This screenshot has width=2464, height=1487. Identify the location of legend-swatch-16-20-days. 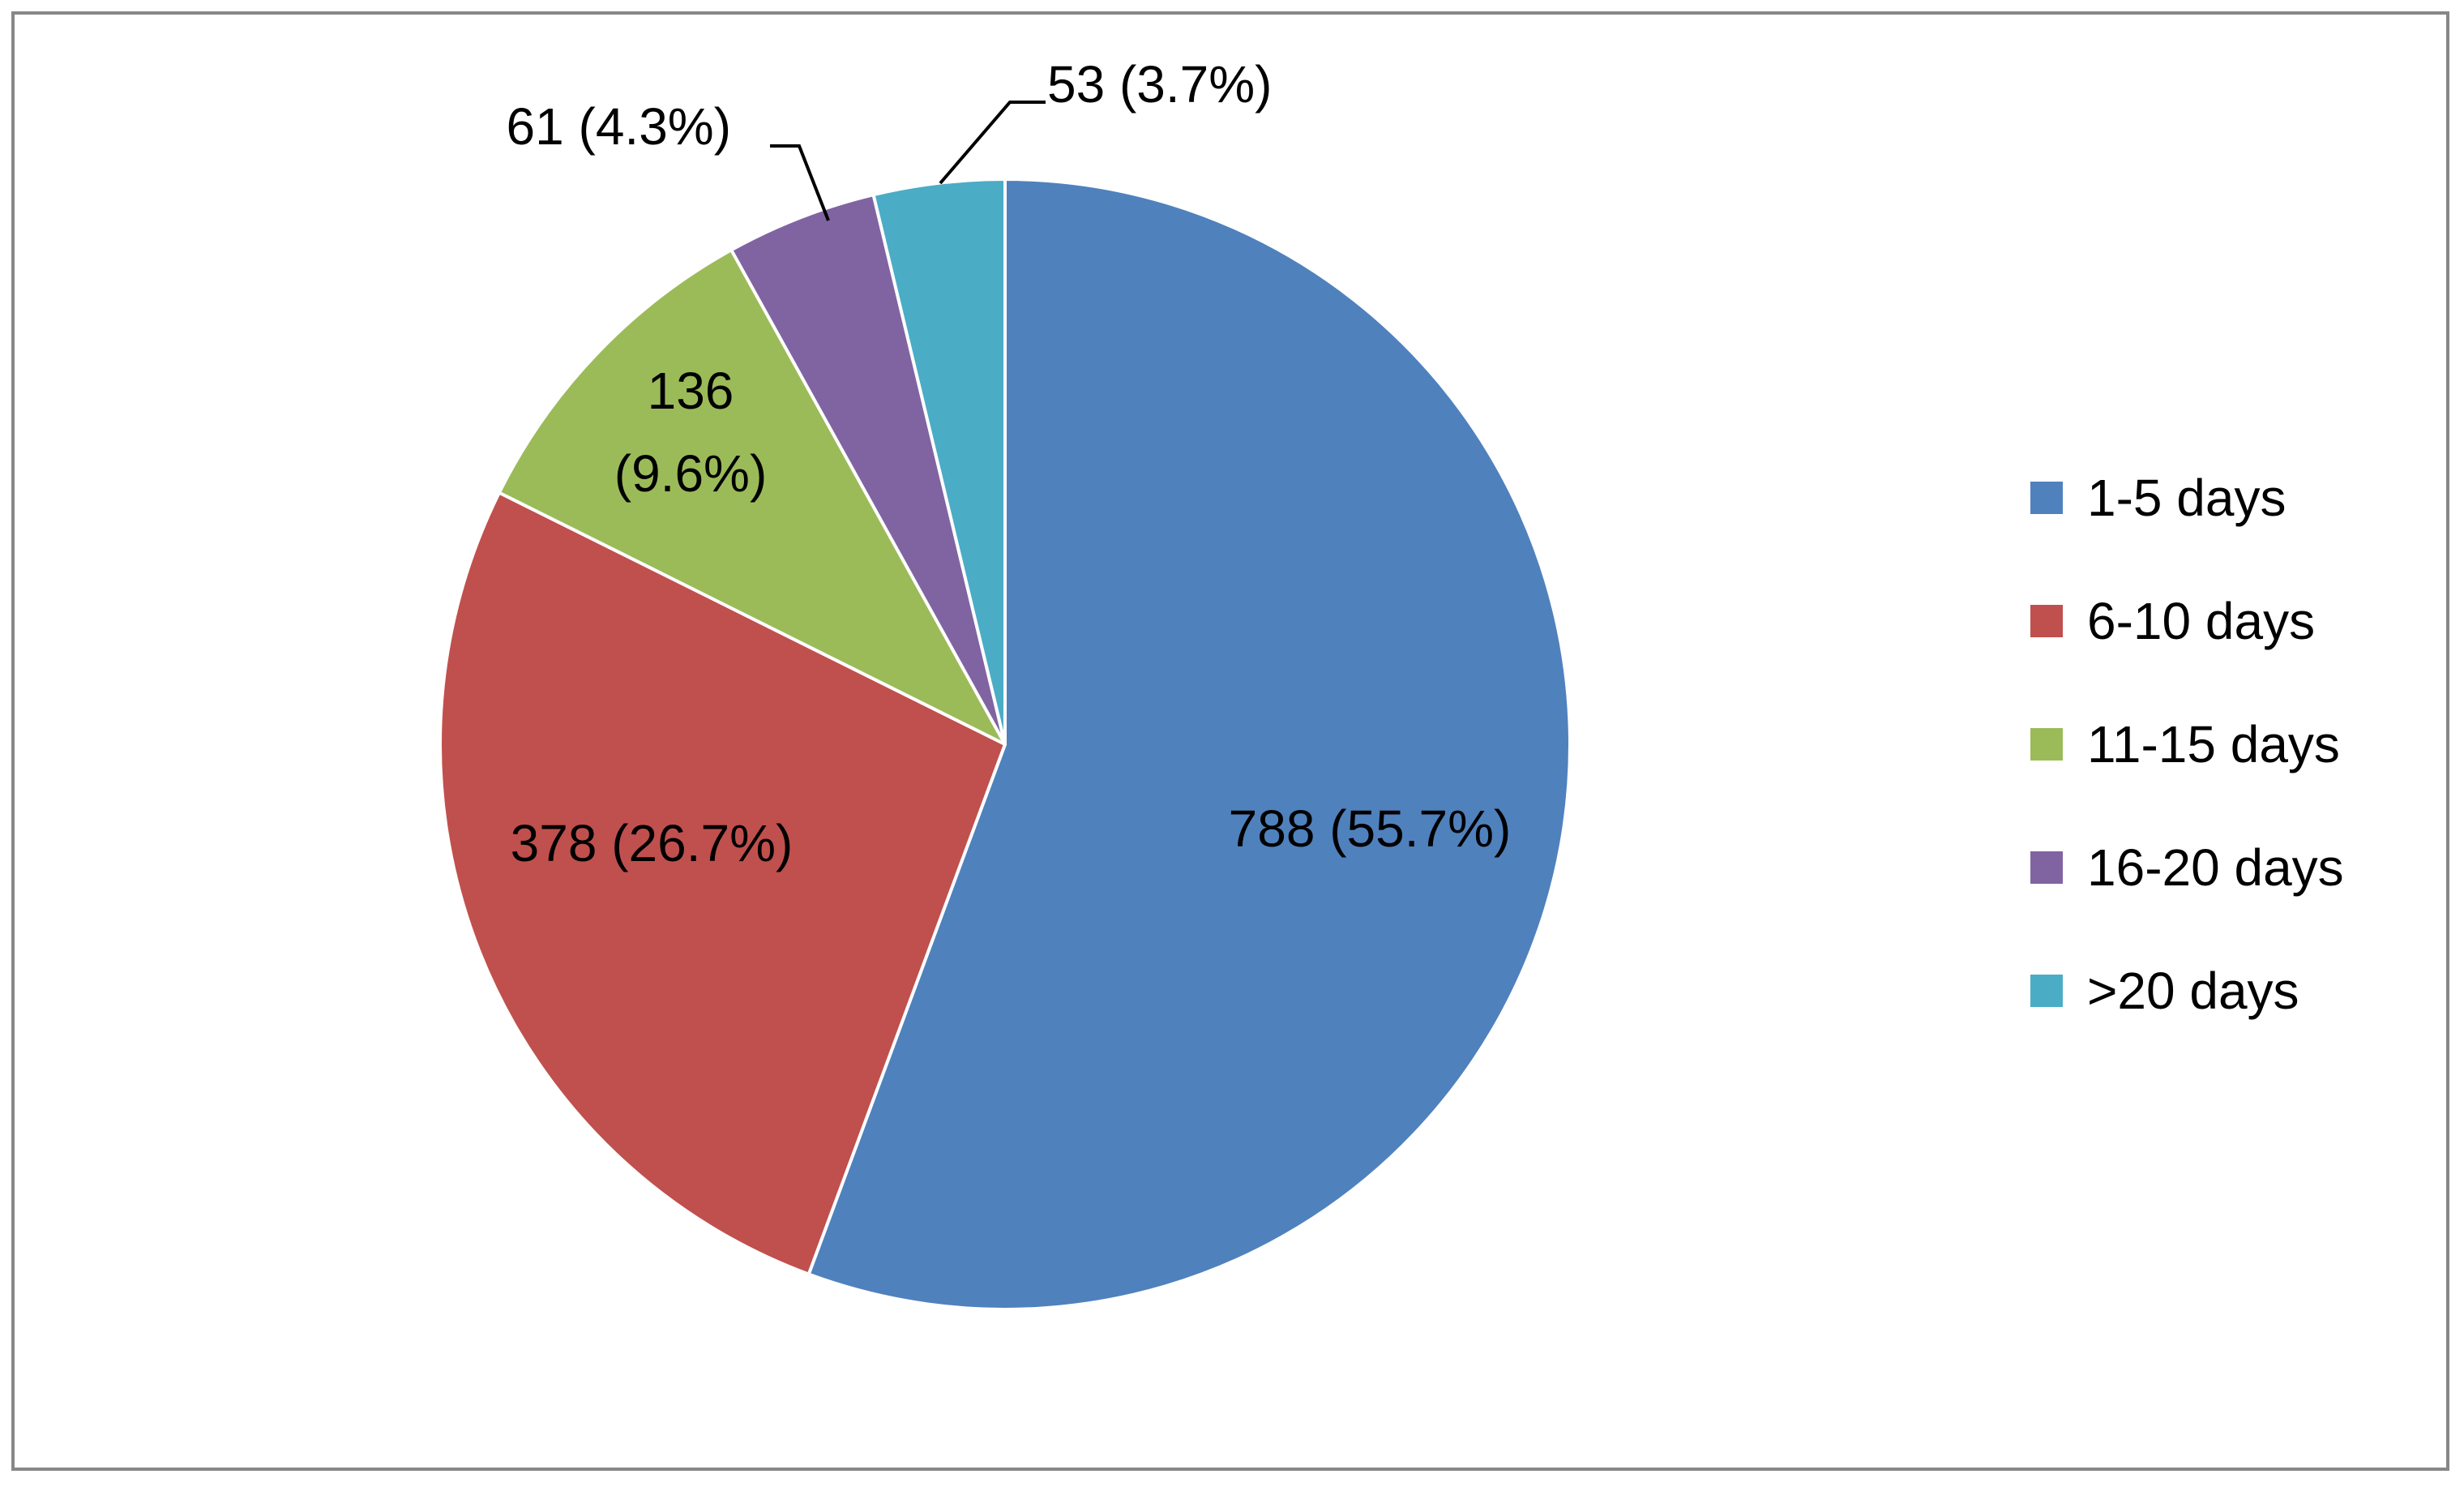
(2046, 868).